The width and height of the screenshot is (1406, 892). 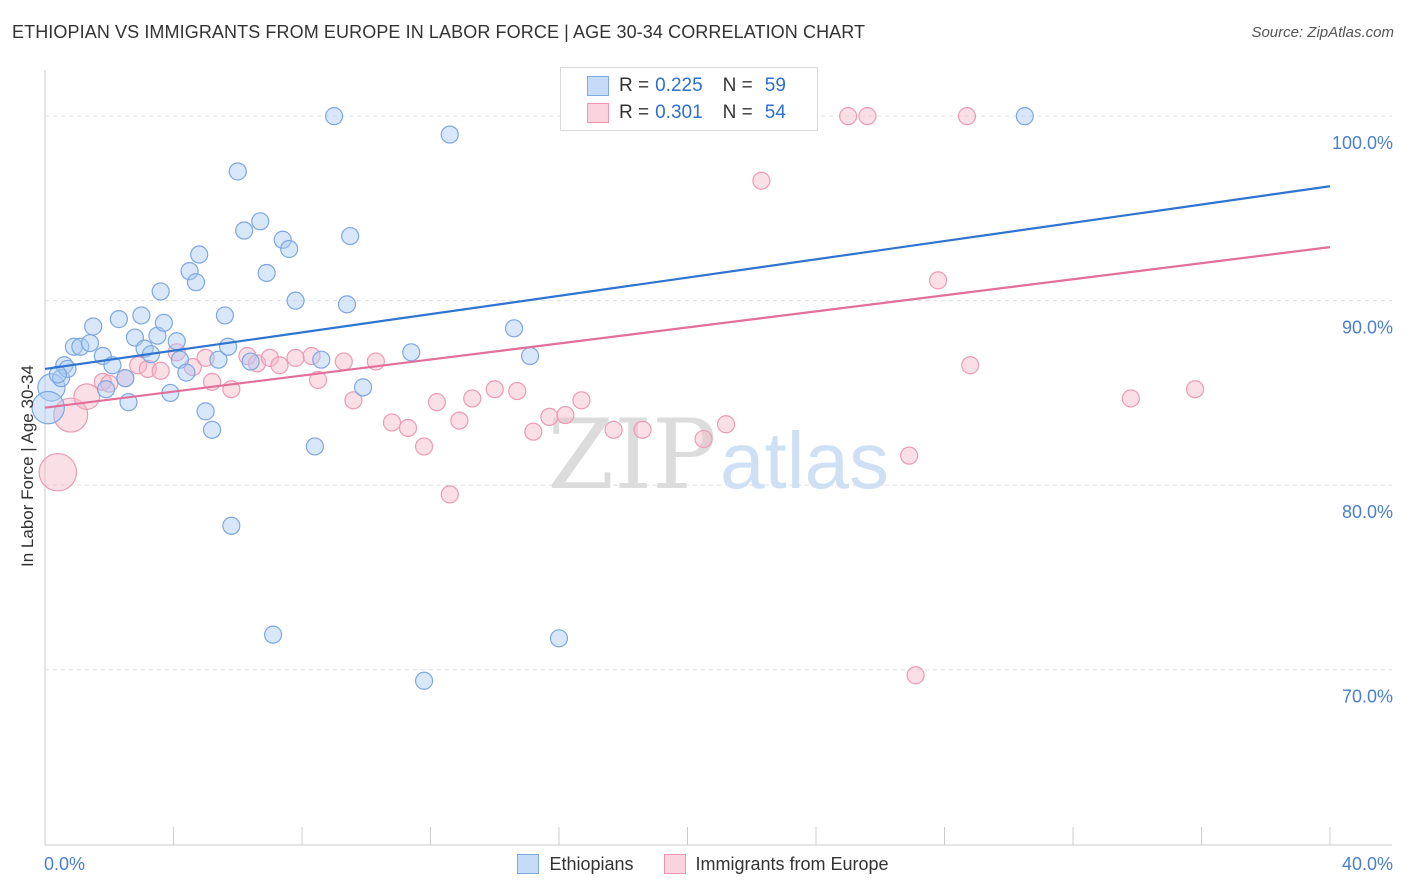 What do you see at coordinates (718, 455) in the screenshot?
I see `watermark: ZIP atlas` at bounding box center [718, 455].